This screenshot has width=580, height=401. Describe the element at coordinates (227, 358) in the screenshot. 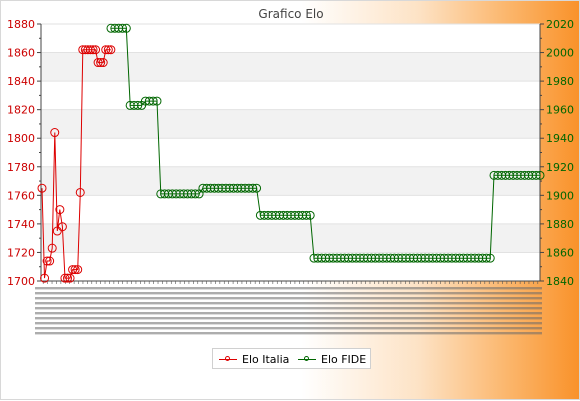

I see `legend-marker-elo-italia` at that location.